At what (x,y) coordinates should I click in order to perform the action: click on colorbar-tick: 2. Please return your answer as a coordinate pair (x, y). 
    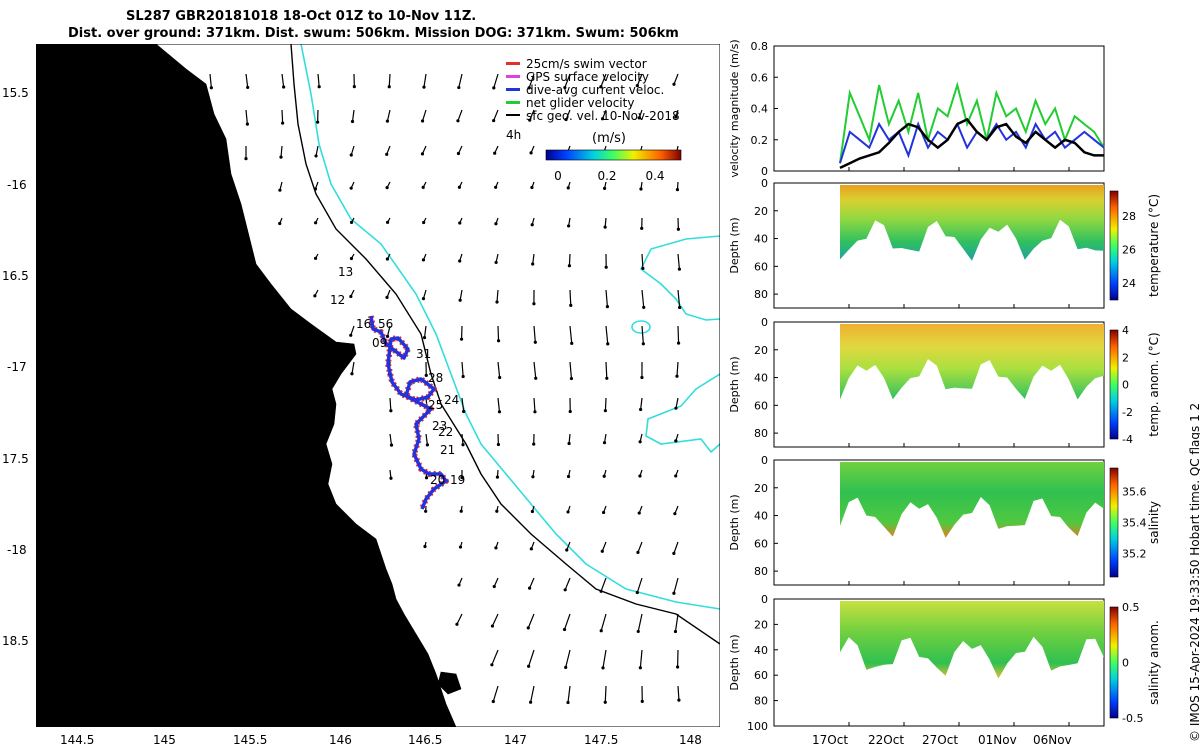
    Looking at the image, I should click on (1125, 357).